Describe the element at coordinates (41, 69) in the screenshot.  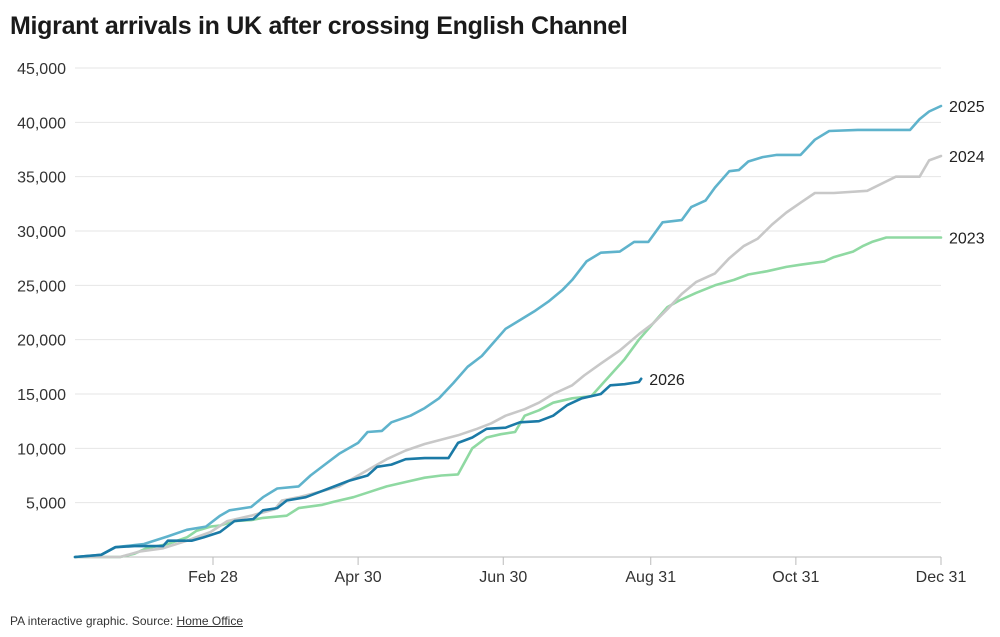
I see `y-tick-label: 45,000` at that location.